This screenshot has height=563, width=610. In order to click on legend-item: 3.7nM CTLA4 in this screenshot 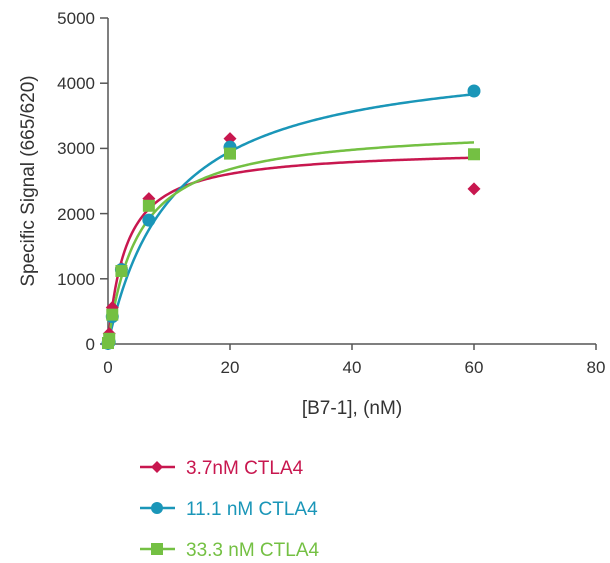, I will do `click(222, 468)`.